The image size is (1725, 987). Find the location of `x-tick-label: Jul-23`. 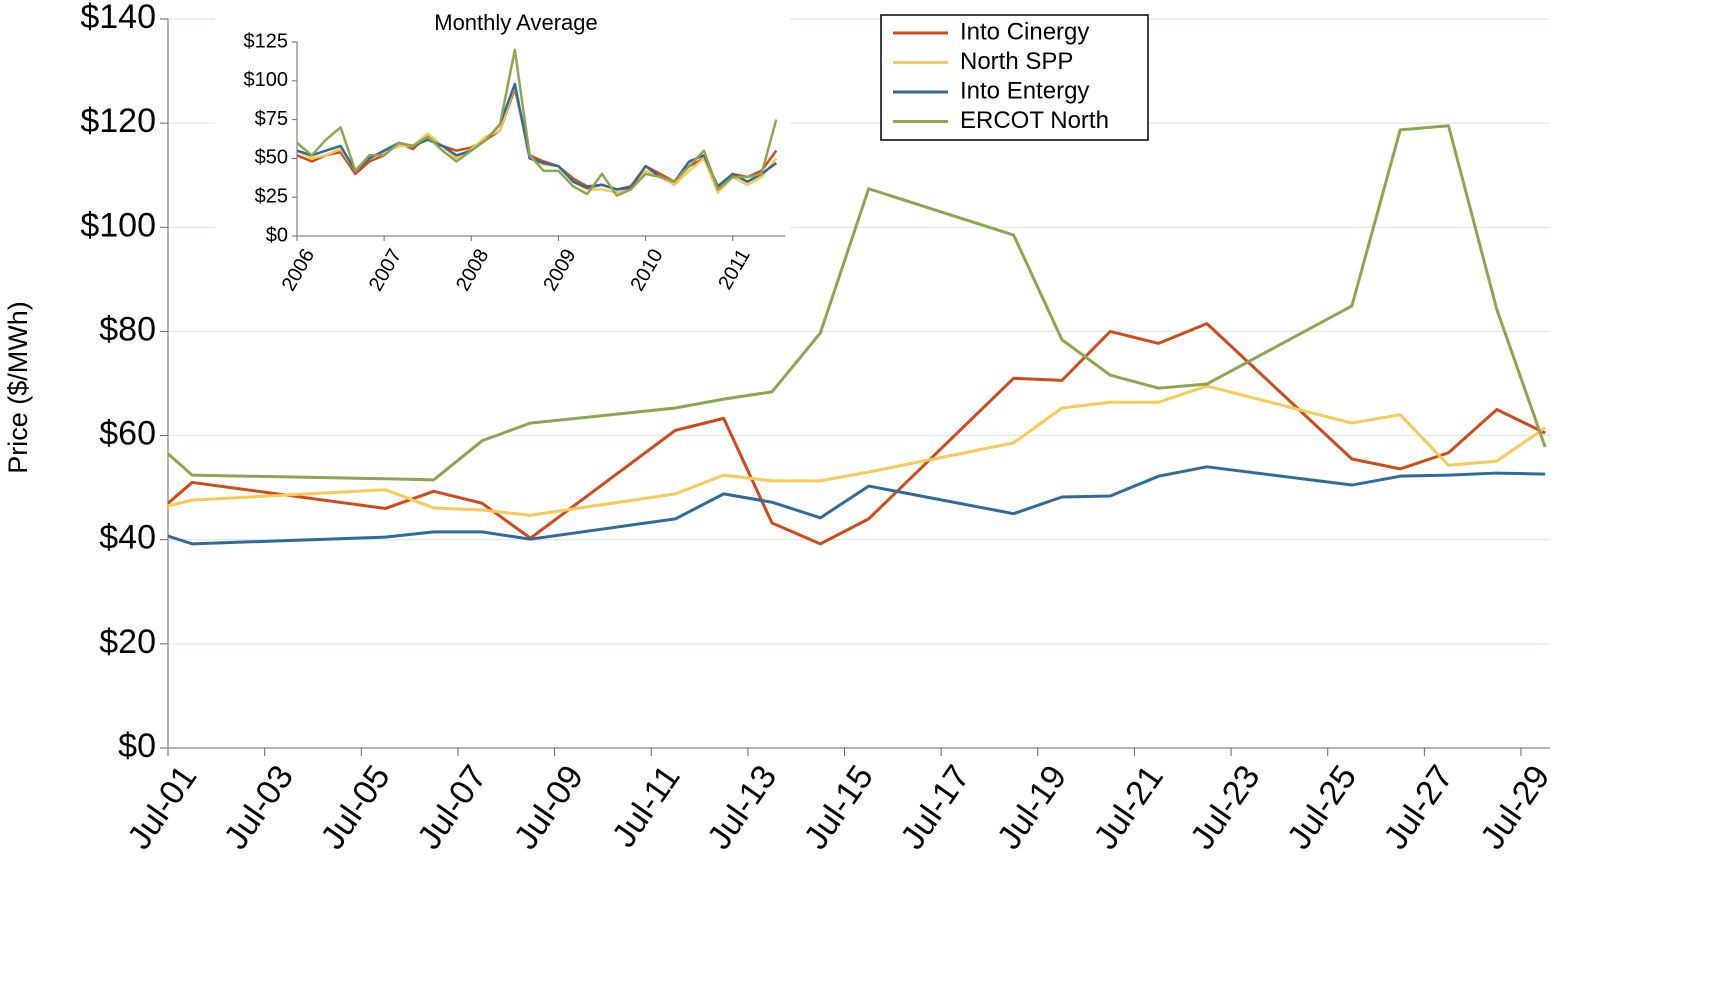

x-tick-label: Jul-23 is located at coordinates (1225, 808).